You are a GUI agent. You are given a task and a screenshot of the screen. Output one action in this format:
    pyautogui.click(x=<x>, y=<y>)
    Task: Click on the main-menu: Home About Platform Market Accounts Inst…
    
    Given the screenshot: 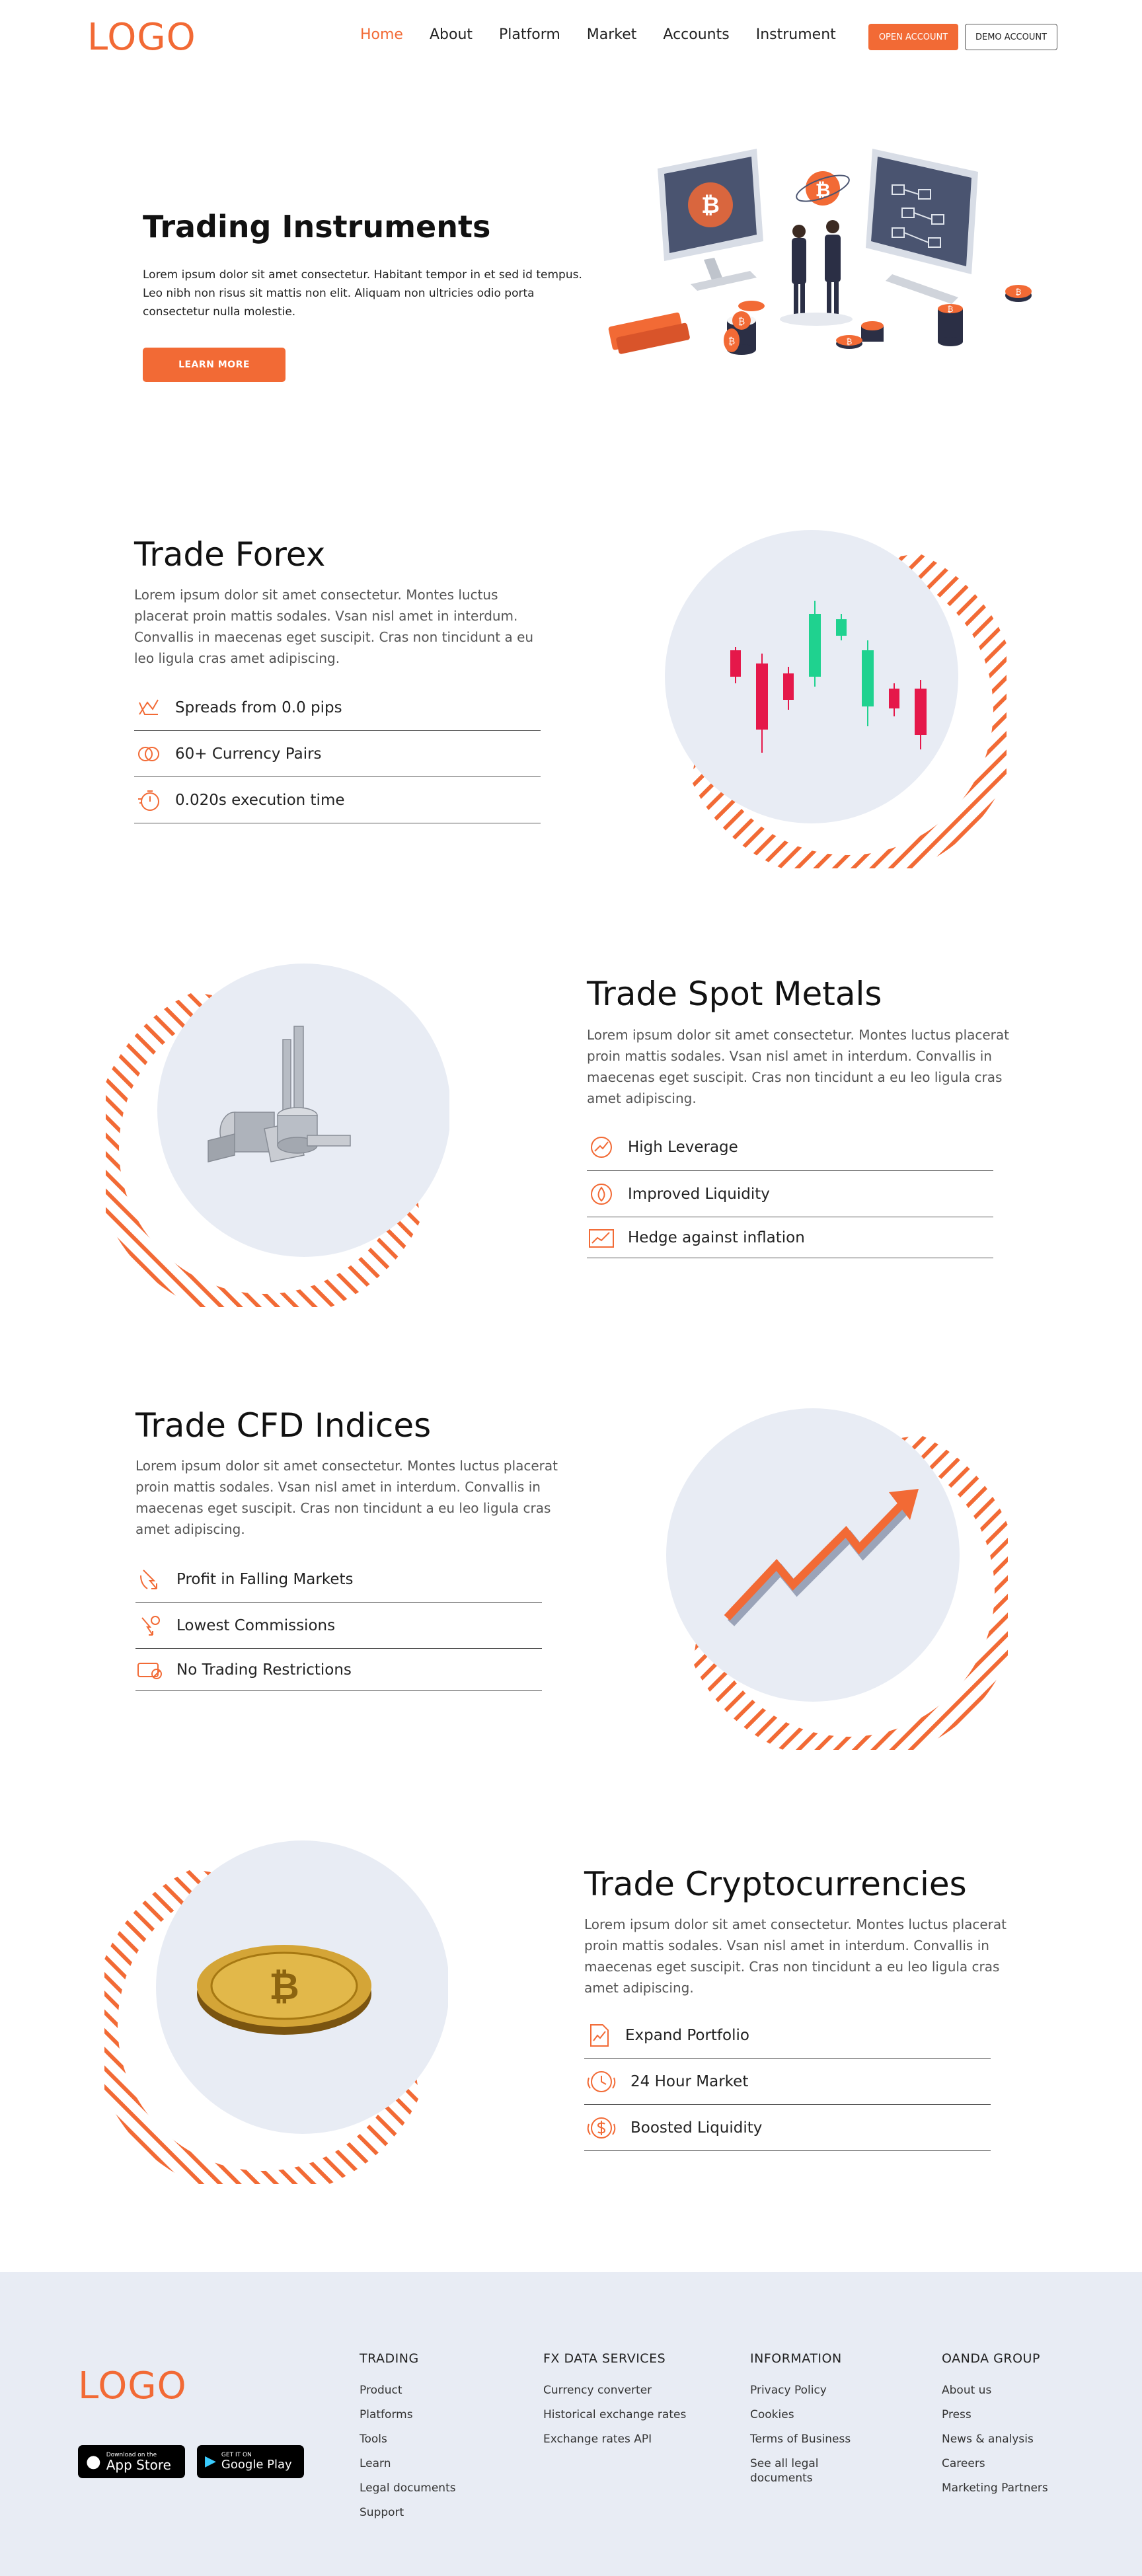 What is the action you would take?
    pyautogui.click(x=611, y=35)
    